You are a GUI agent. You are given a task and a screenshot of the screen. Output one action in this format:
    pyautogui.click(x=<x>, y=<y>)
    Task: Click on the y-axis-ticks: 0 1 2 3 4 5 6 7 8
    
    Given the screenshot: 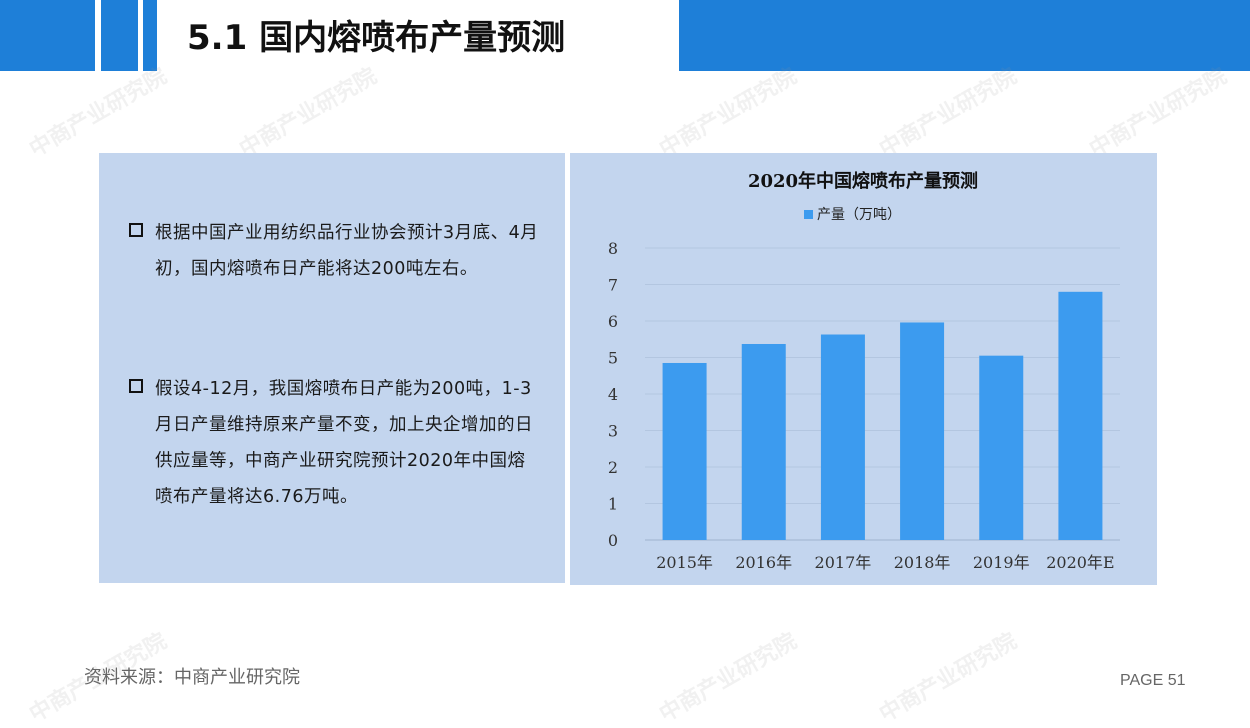 What is the action you would take?
    pyautogui.click(x=613, y=394)
    